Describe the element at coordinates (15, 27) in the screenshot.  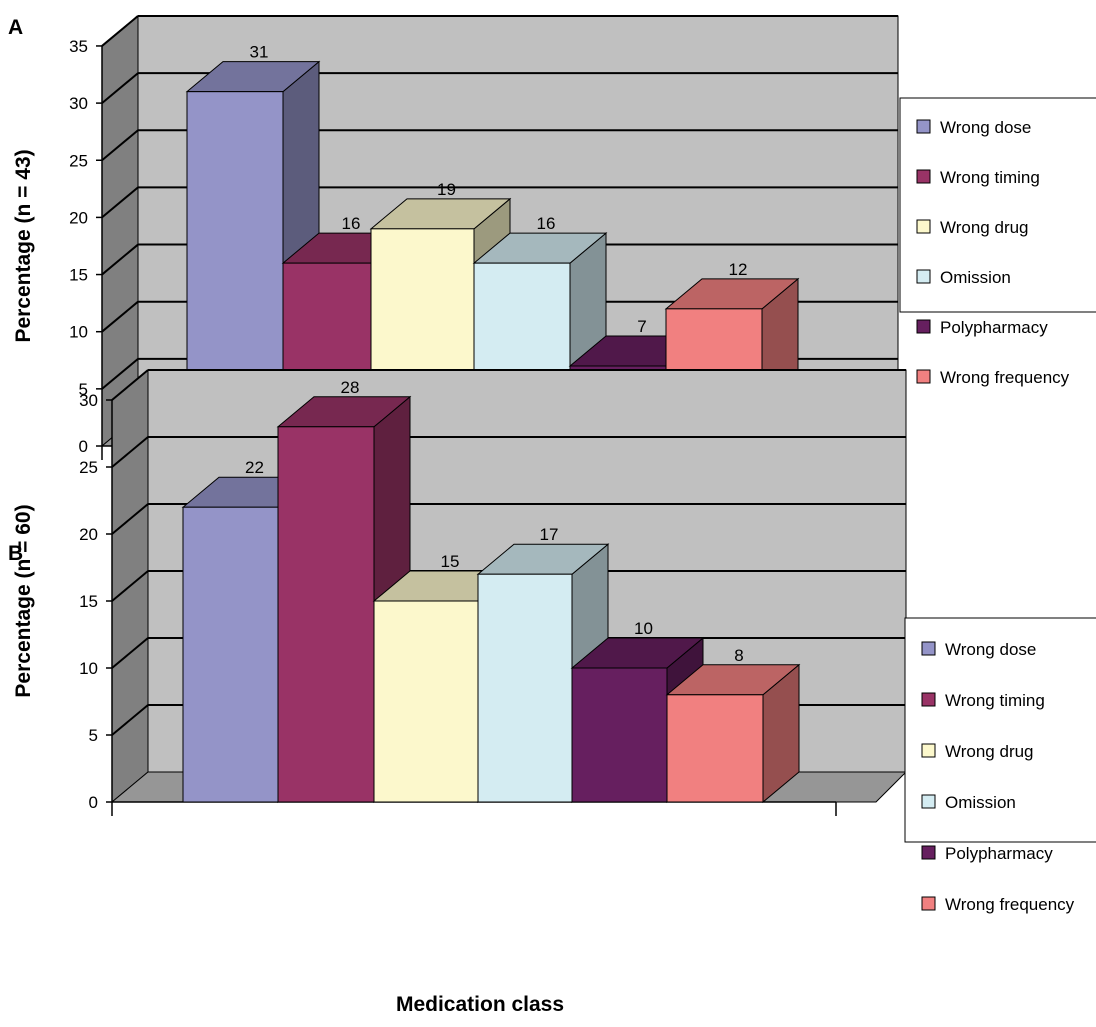
I see `panel-letter: A` at that location.